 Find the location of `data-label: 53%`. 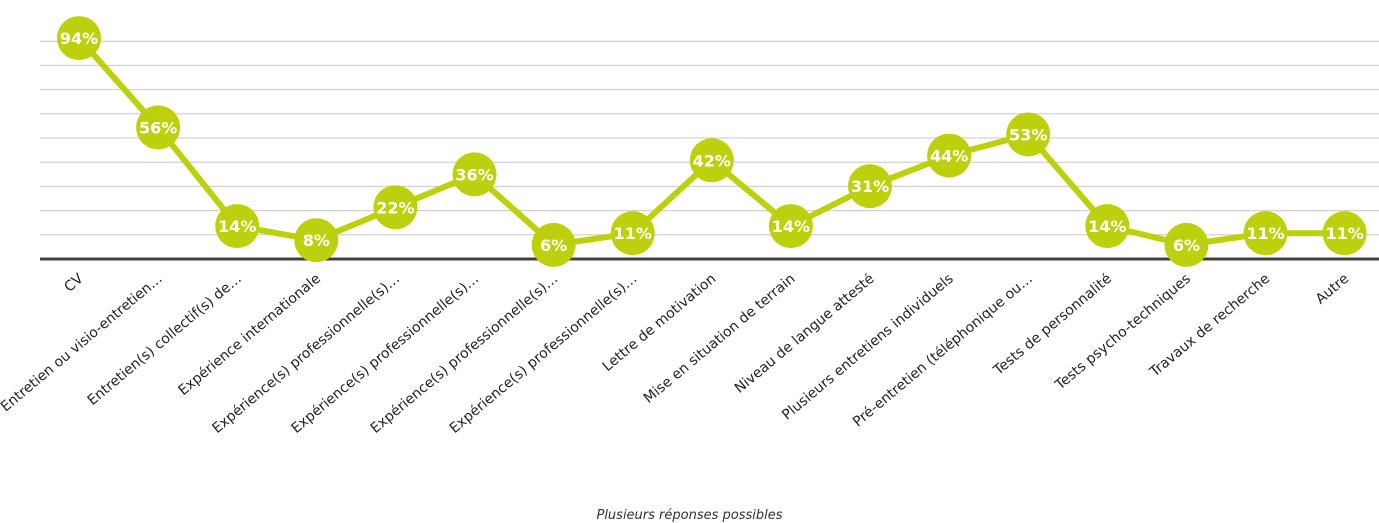

data-label: 53% is located at coordinates (1028, 134).